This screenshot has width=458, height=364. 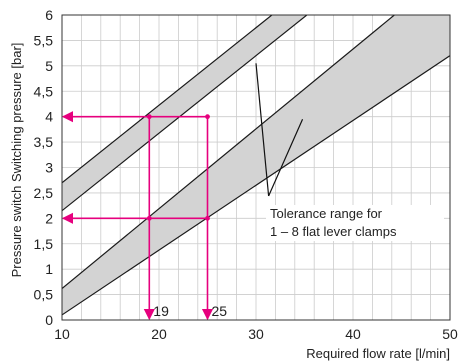 What do you see at coordinates (44, 193) in the screenshot?
I see `y-tick-label: 2,5` at bounding box center [44, 193].